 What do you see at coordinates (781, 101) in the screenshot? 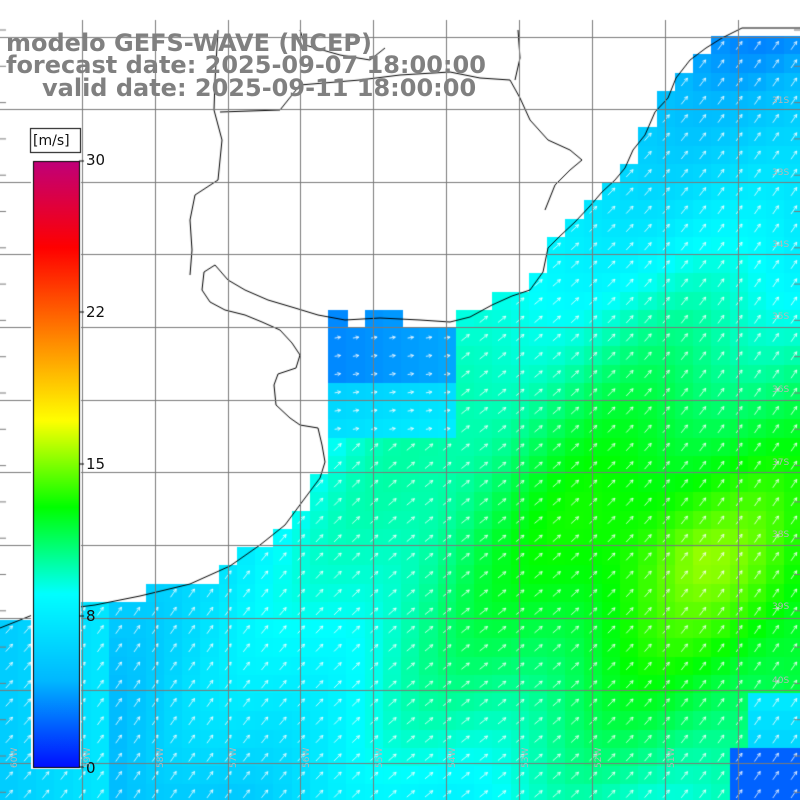
I see `lat-label: 31S` at bounding box center [781, 101].